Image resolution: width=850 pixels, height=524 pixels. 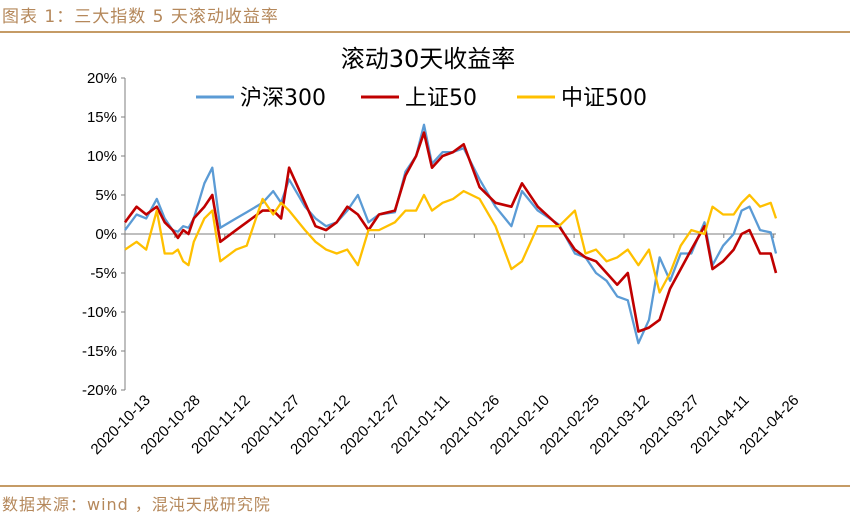 I want to click on y-tick-label: -20%, so click(x=99, y=390).